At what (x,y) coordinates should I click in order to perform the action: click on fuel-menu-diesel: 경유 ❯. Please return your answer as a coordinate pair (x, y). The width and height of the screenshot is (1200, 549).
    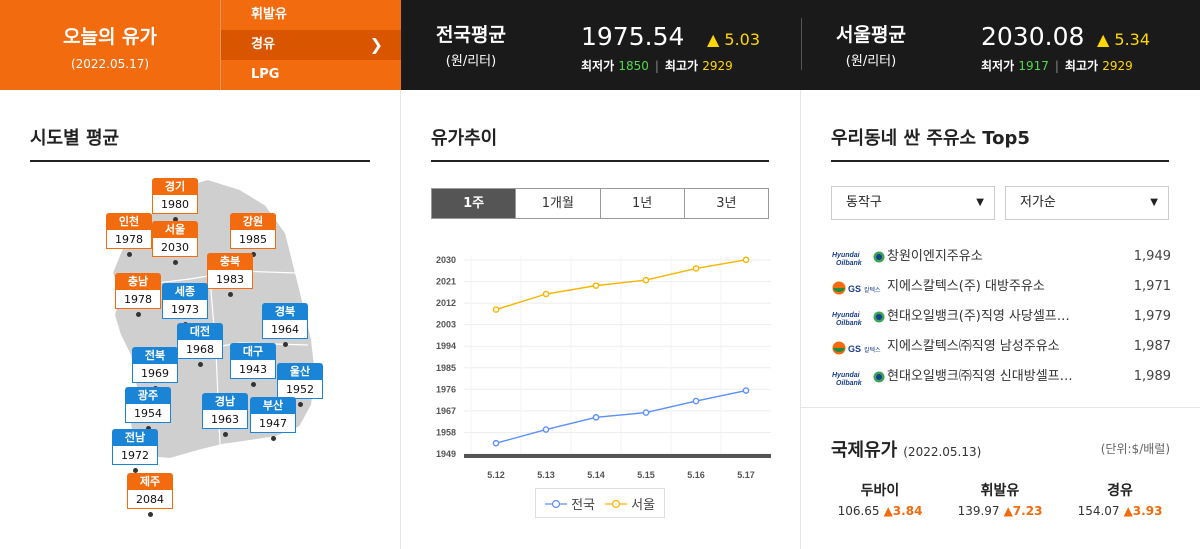
    Looking at the image, I should click on (311, 45).